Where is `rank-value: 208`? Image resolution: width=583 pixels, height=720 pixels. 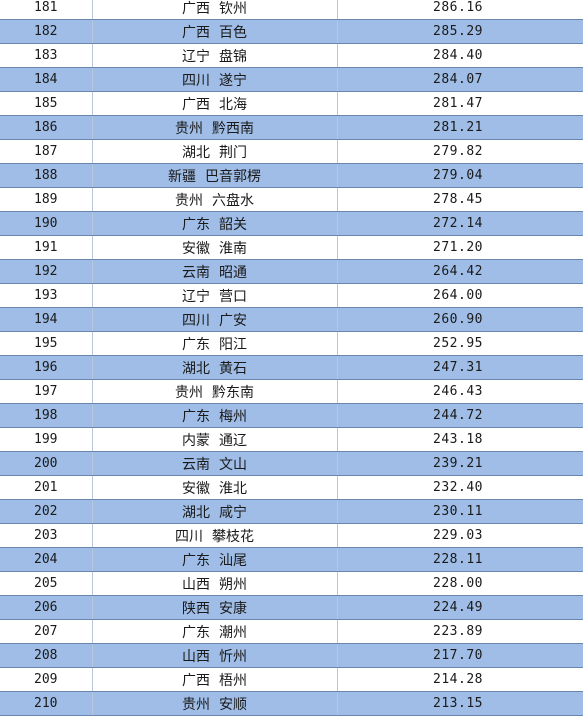
rank-value: 208 is located at coordinates (46, 655).